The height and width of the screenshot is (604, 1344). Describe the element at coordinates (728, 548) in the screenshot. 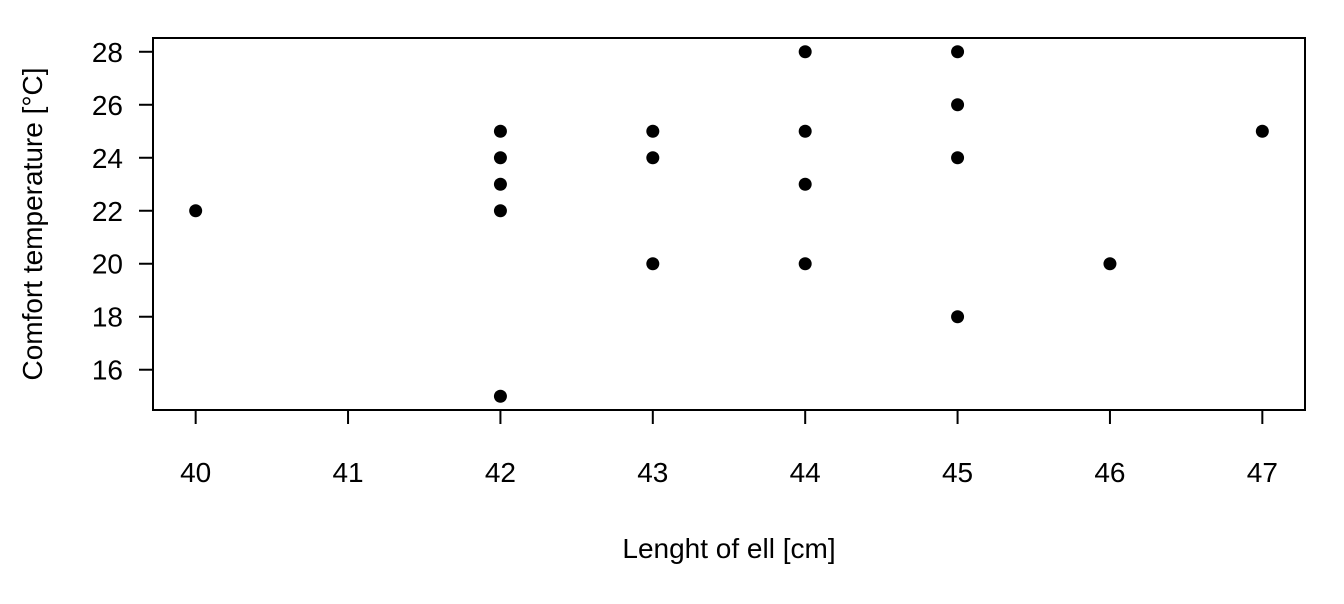

I see `x-axis-label: Lenght of ell [cm]` at that location.